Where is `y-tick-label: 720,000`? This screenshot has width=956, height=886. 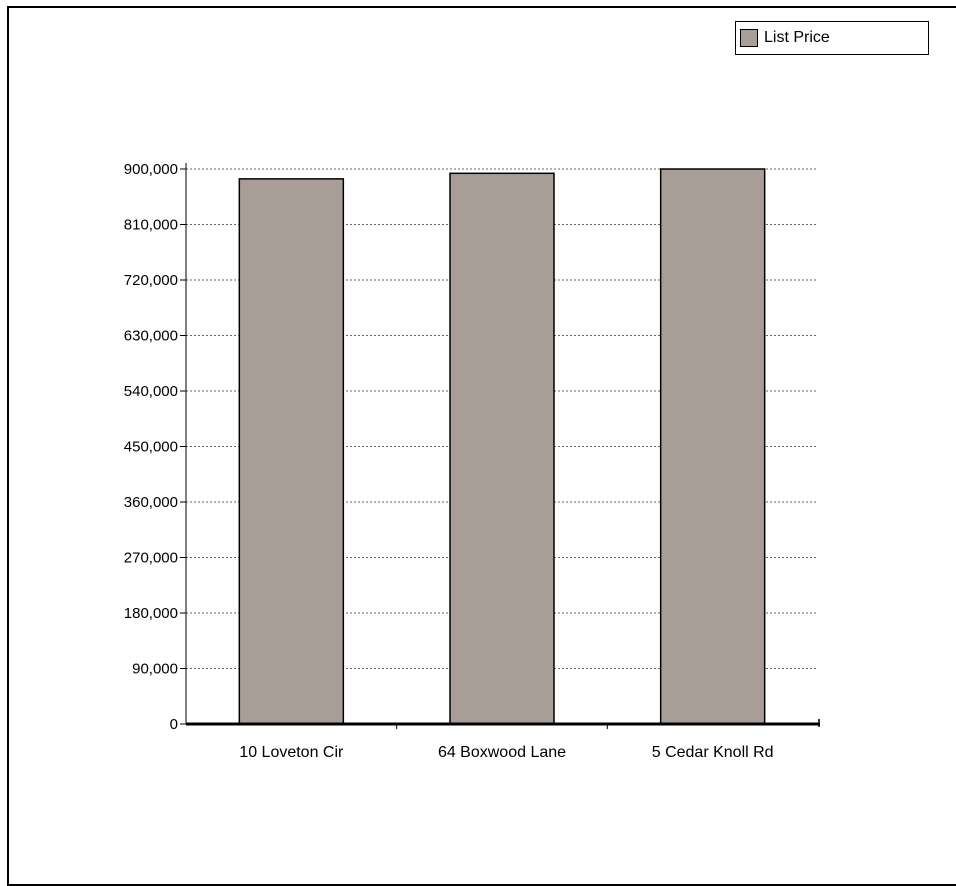
y-tick-label: 720,000 is located at coordinates (151, 280).